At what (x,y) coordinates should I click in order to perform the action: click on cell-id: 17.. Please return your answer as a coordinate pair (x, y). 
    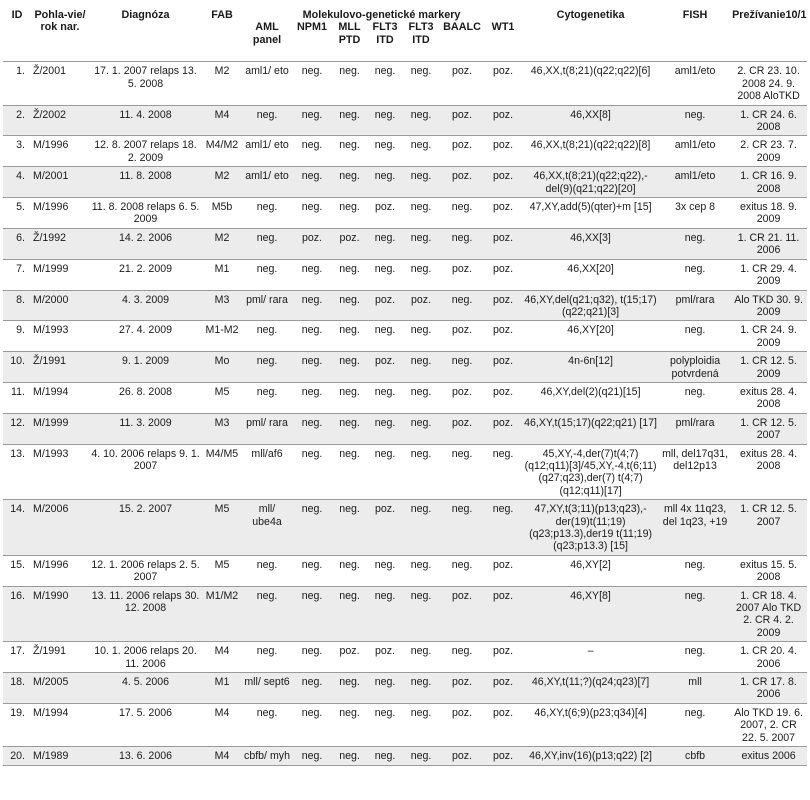
    Looking at the image, I should click on (17, 651).